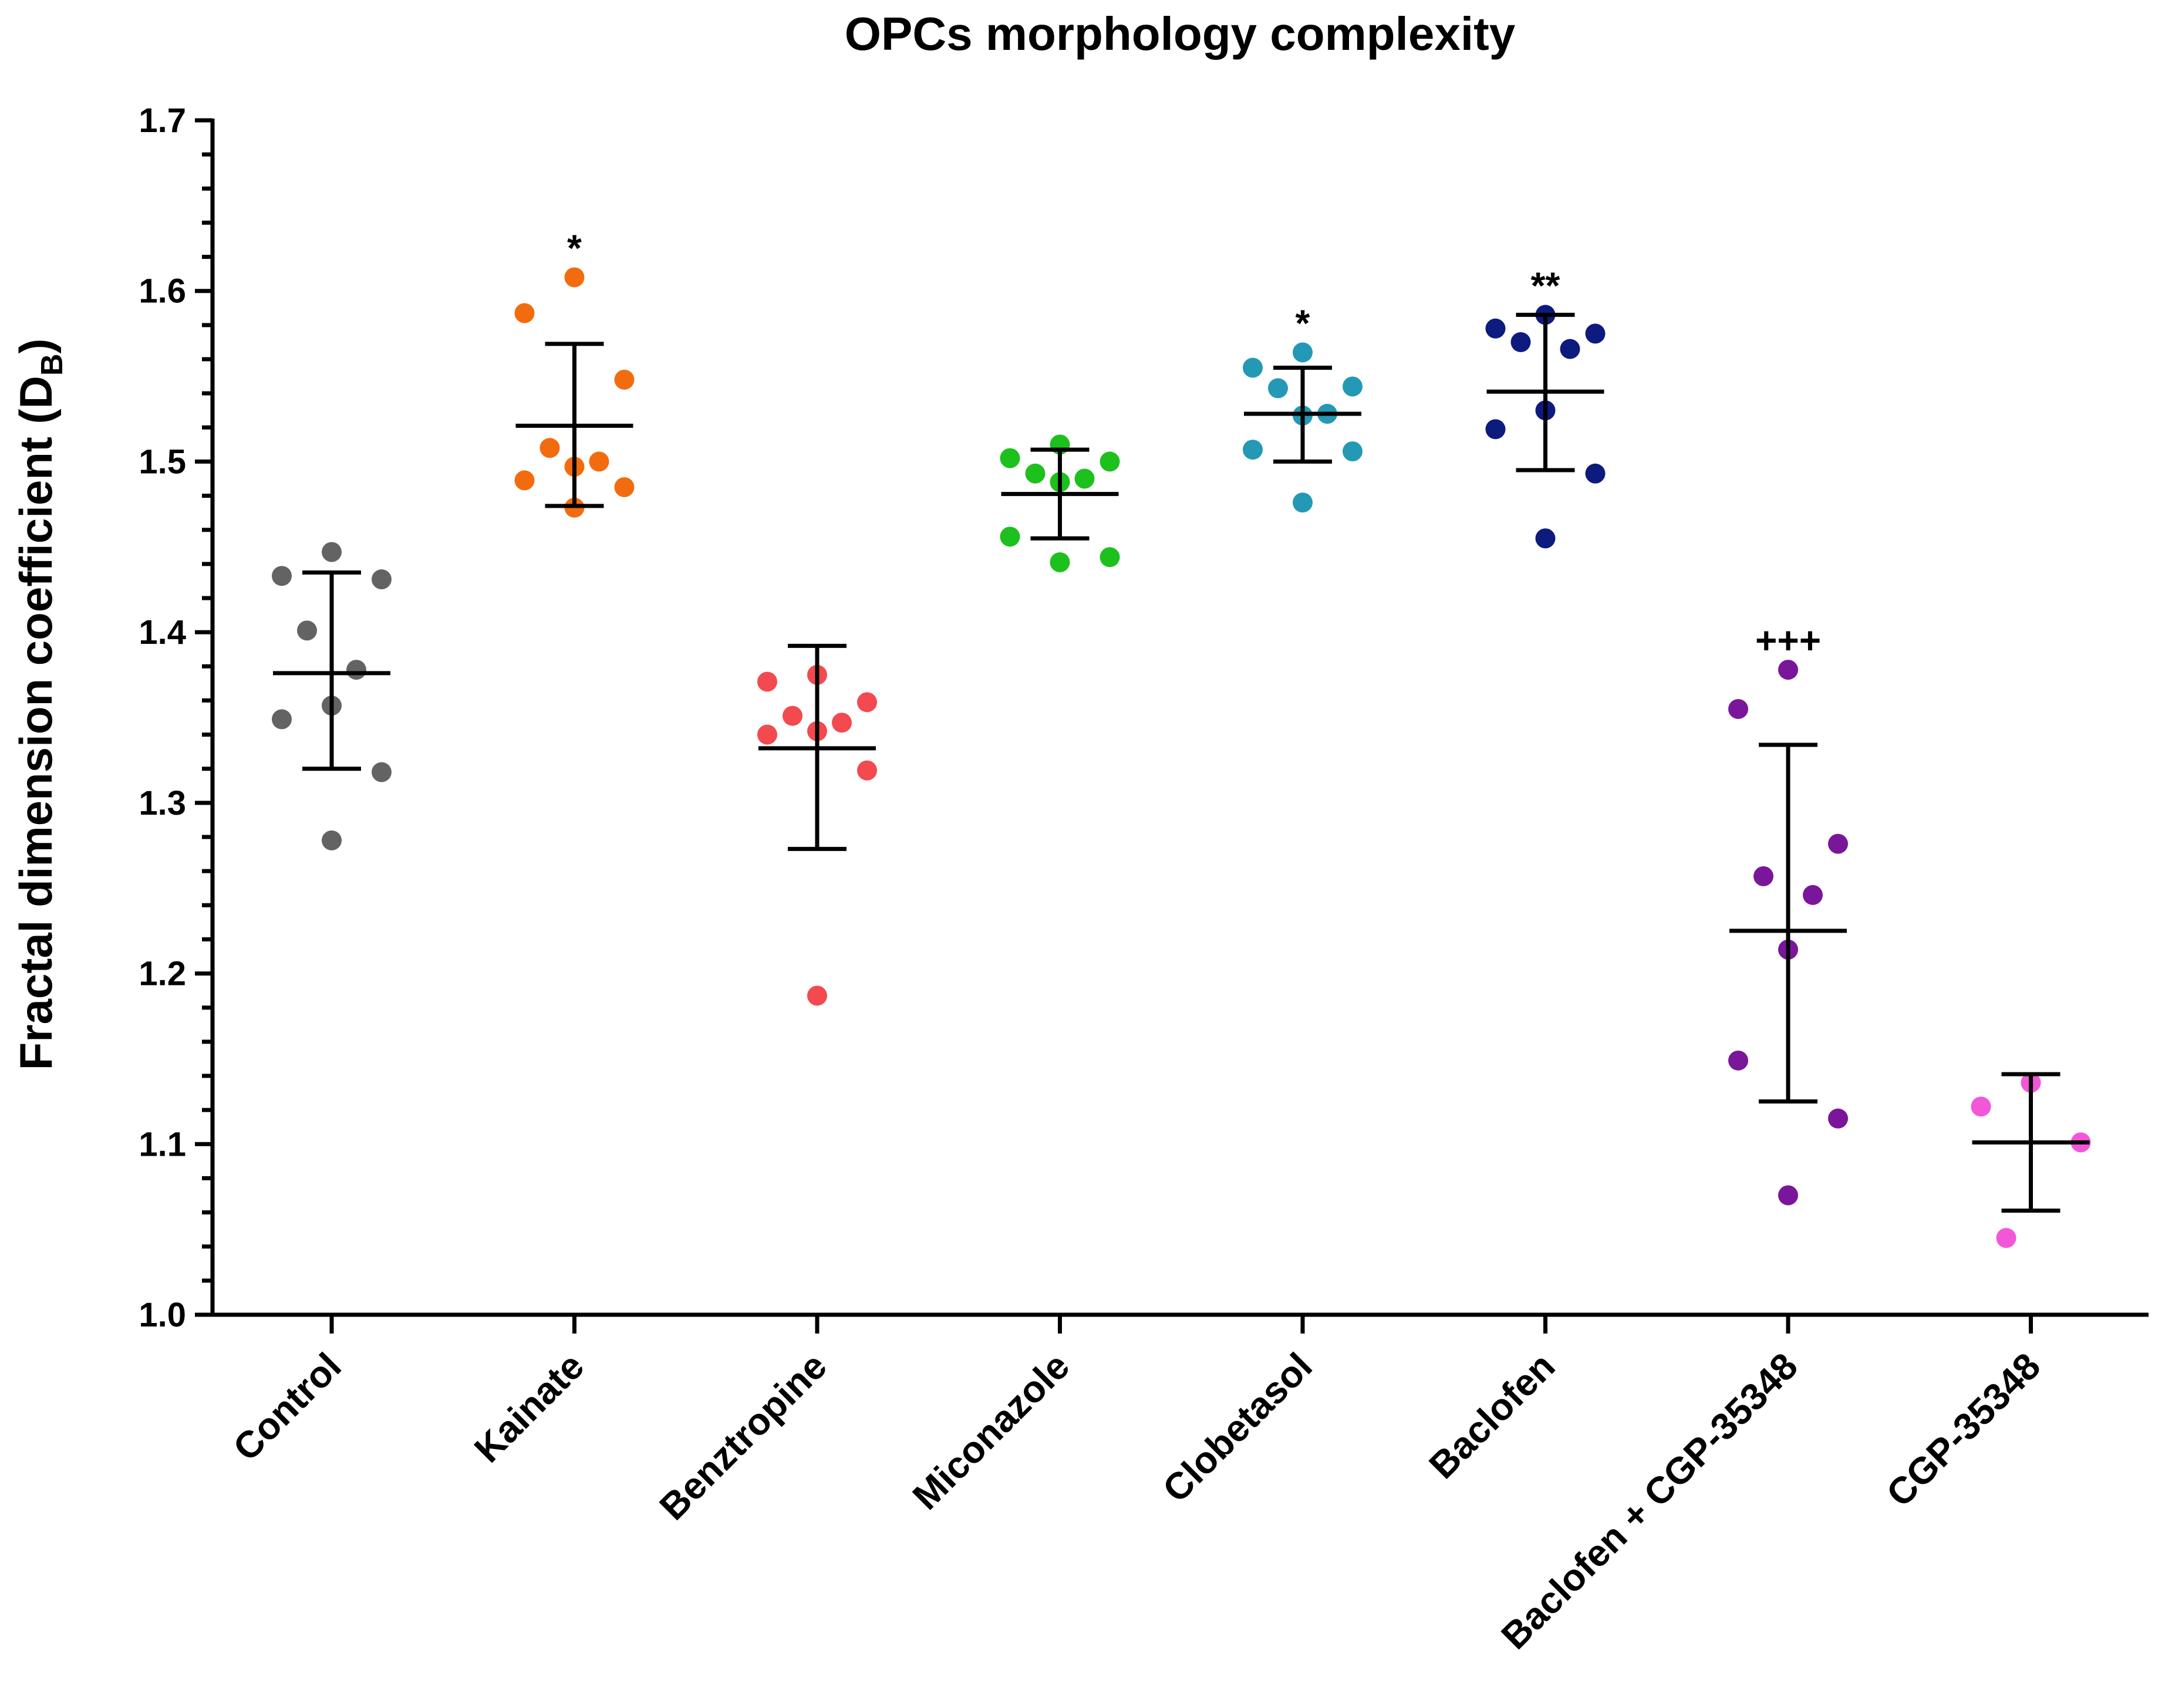 Image resolution: width=2165 pixels, height=1708 pixels. I want to click on series-group: +++, so click(1788, 912).